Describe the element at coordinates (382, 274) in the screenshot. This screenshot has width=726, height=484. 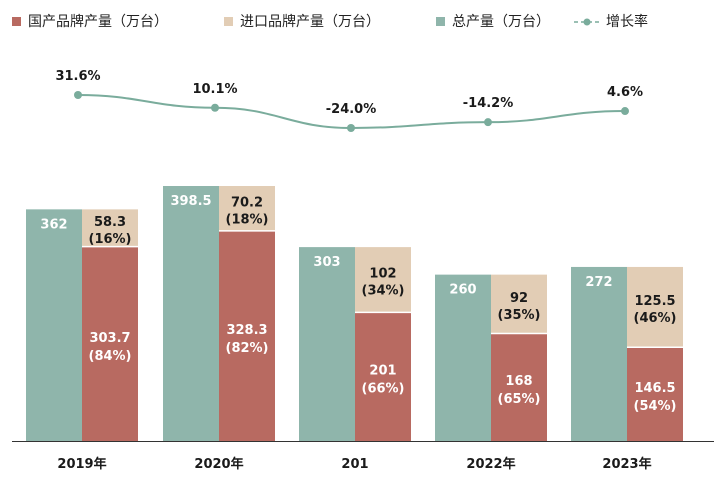
I see `bar-label-imported-value: 102` at that location.